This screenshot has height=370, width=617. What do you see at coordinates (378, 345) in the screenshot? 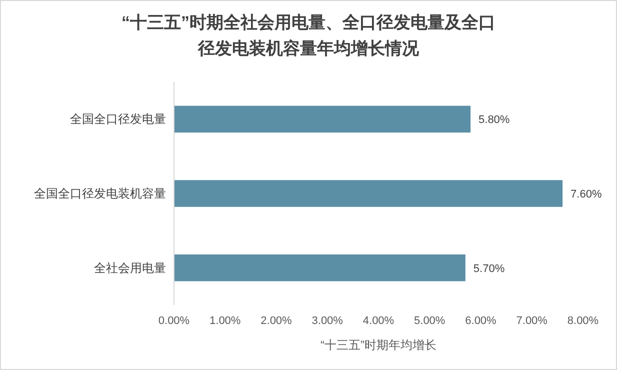
I see `xlabel: “十三五”时期年均增长` at bounding box center [378, 345].